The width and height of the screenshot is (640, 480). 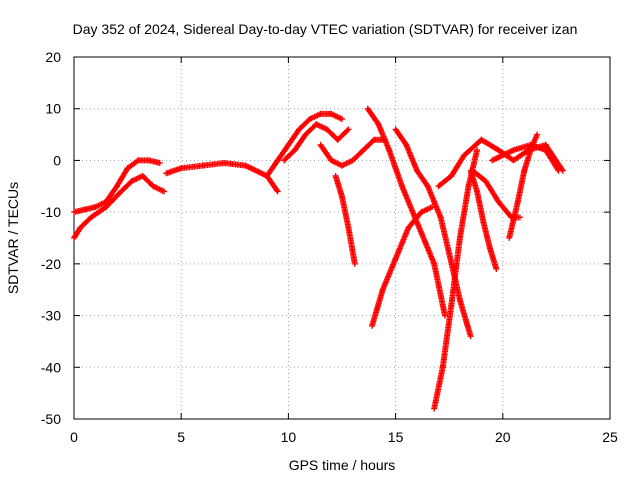 What do you see at coordinates (402, 266) in the screenshot?
I see `series-arc10` at bounding box center [402, 266].